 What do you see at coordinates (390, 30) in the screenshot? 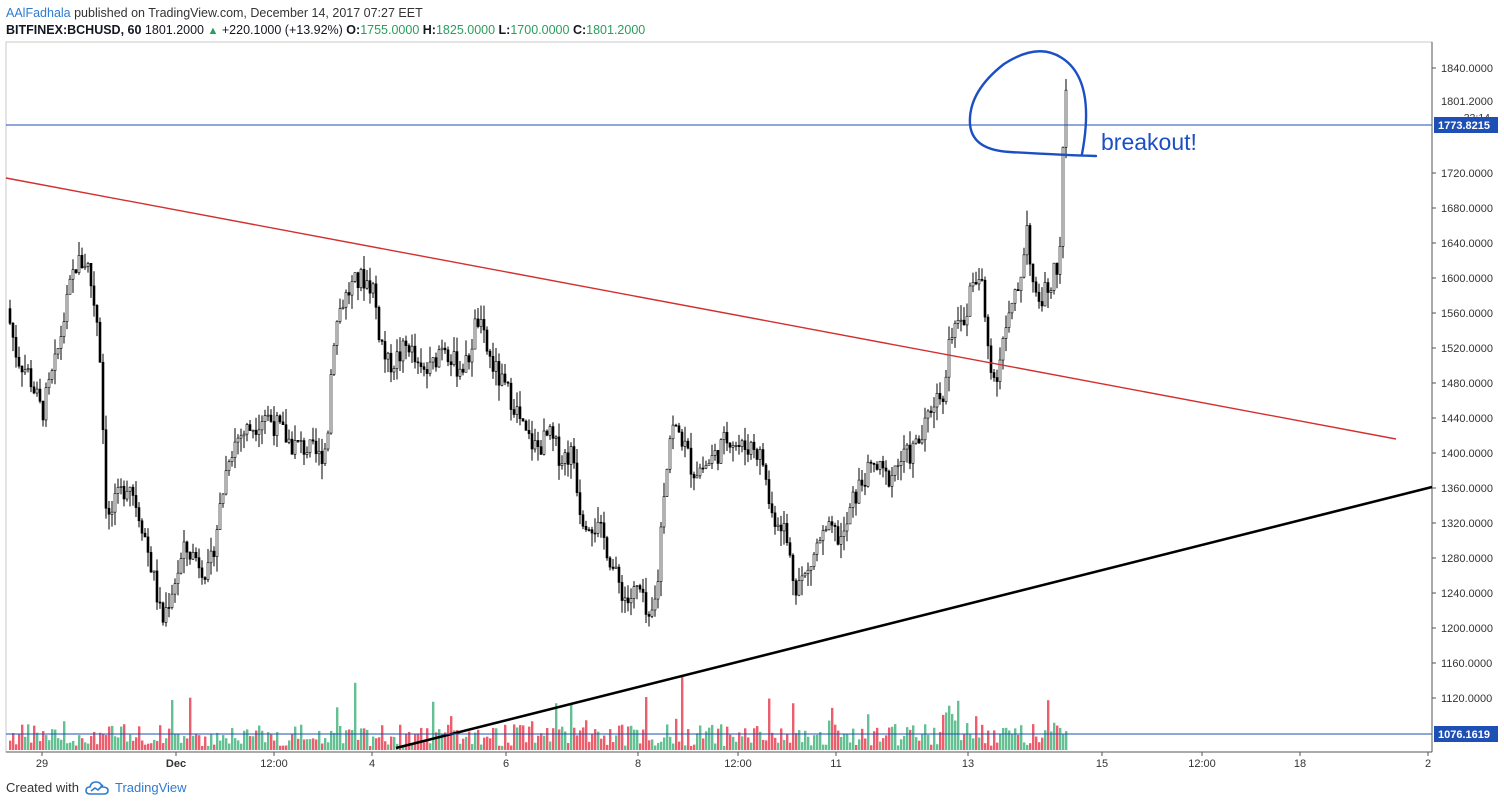
I see `open-value: 1755.0000` at bounding box center [390, 30].